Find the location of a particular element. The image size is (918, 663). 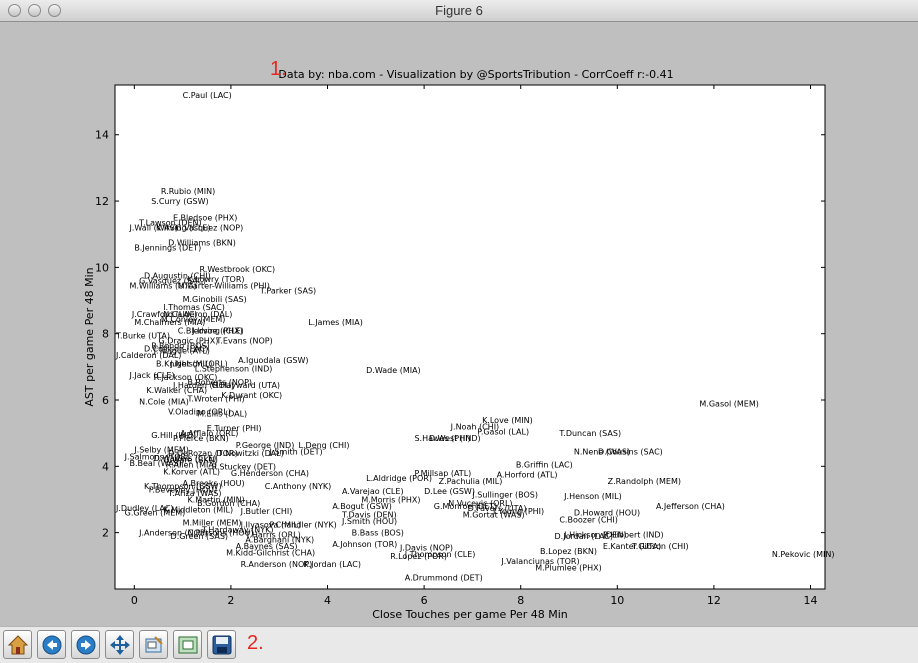

scatter-point-label: S.Curry (GSW) is located at coordinates (179, 201).